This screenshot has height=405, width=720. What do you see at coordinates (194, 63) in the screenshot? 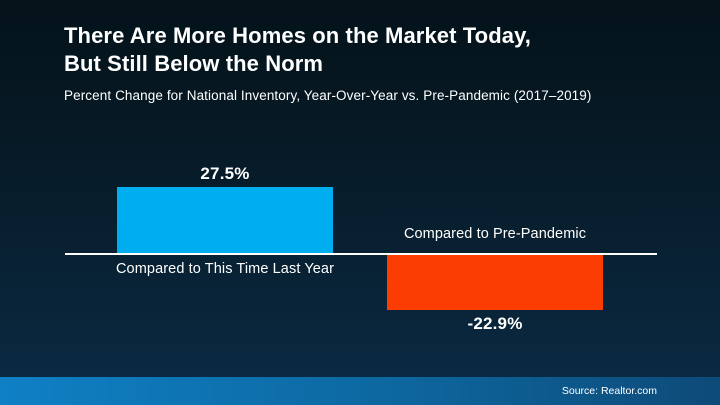
I see `title-line-2: But Still Below the Norm` at bounding box center [194, 63].